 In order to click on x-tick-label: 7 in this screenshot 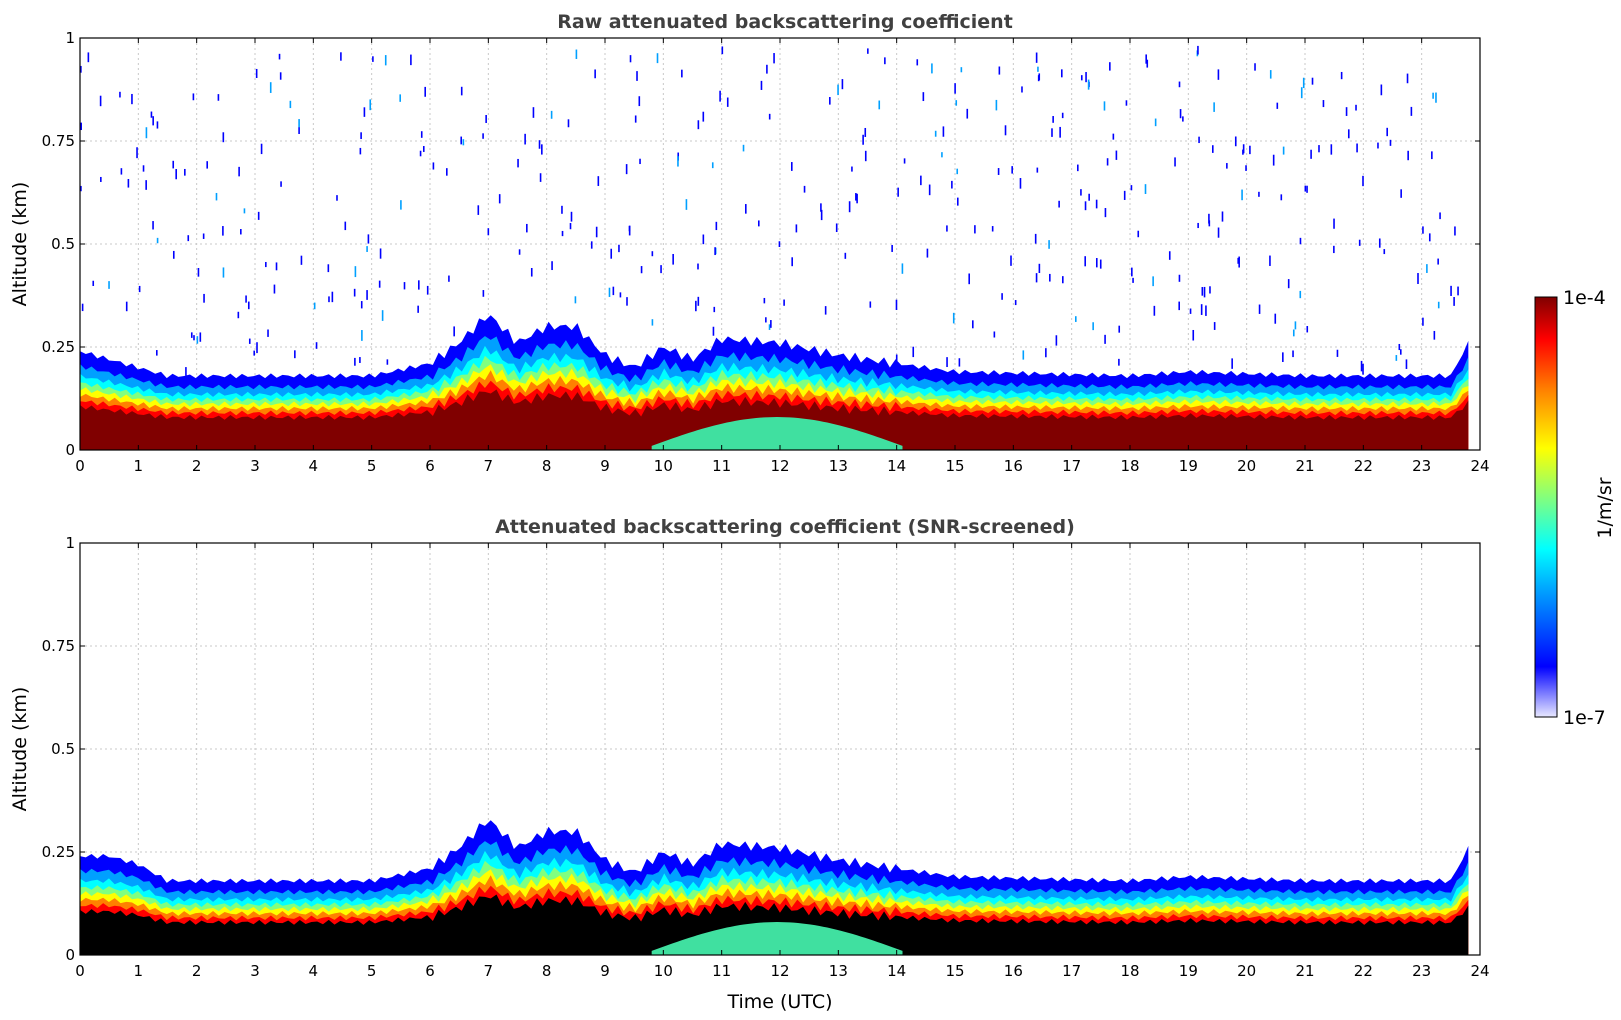, I will do `click(489, 971)`.